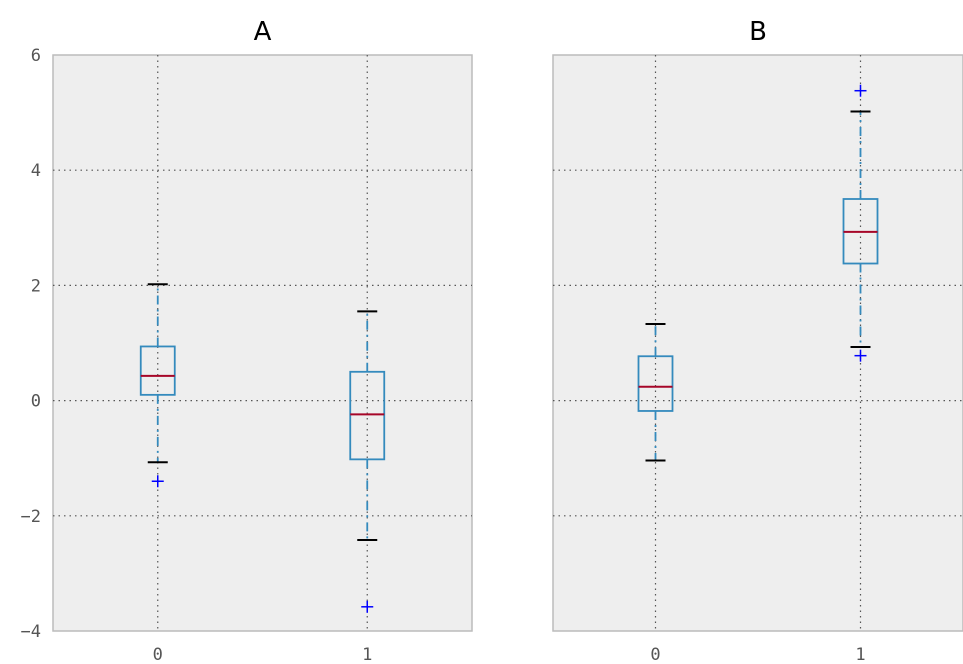  What do you see at coordinates (36, 56) in the screenshot?
I see `ytick-label-5: 6` at bounding box center [36, 56].